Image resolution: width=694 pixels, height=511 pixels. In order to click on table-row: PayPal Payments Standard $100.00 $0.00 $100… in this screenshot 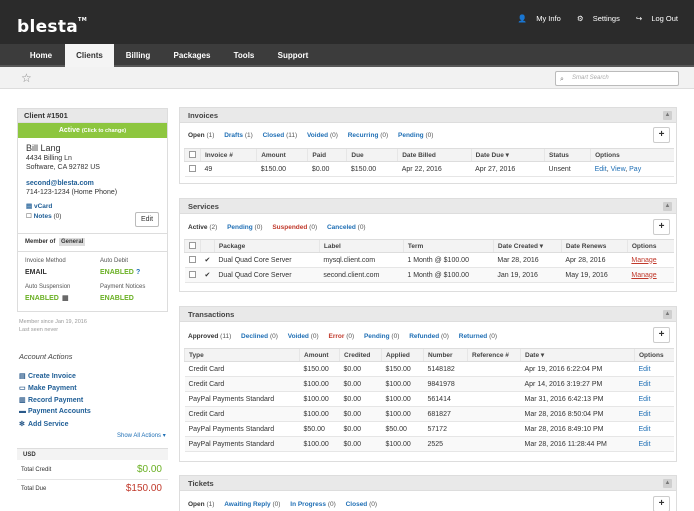, I will do `click(429, 444)`.